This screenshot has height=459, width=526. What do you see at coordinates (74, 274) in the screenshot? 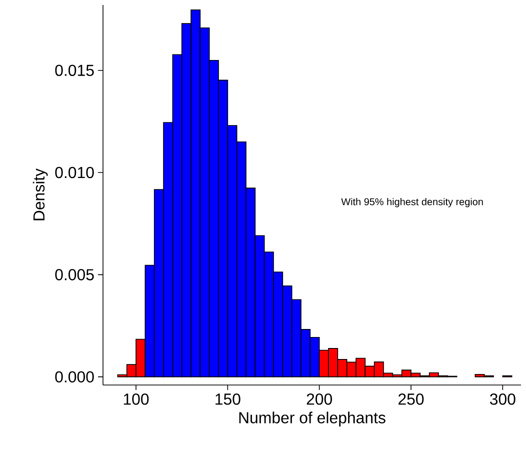
I see `y-tick-label: 0.005` at bounding box center [74, 274].